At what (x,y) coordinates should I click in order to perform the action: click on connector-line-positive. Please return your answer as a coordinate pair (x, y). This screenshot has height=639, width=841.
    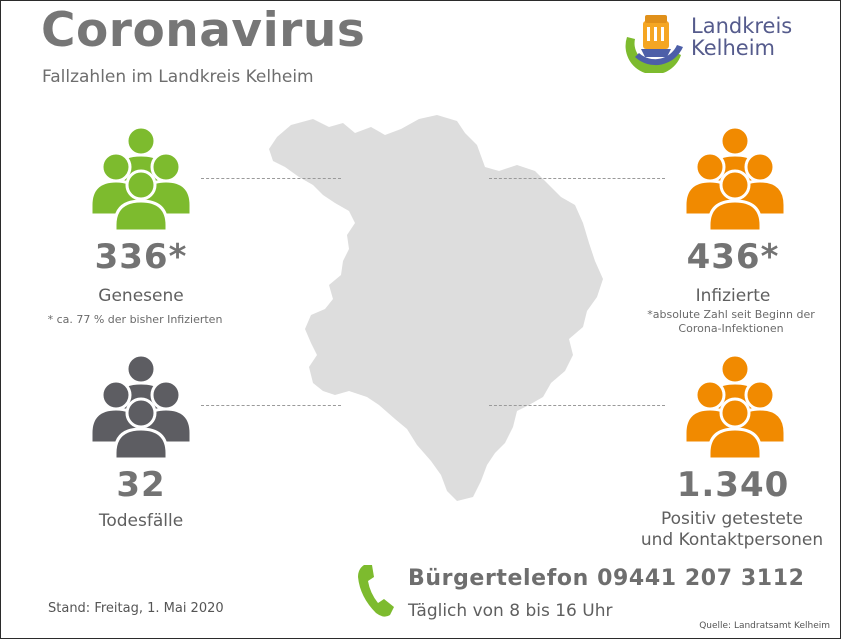
    Looking at the image, I should click on (577, 405).